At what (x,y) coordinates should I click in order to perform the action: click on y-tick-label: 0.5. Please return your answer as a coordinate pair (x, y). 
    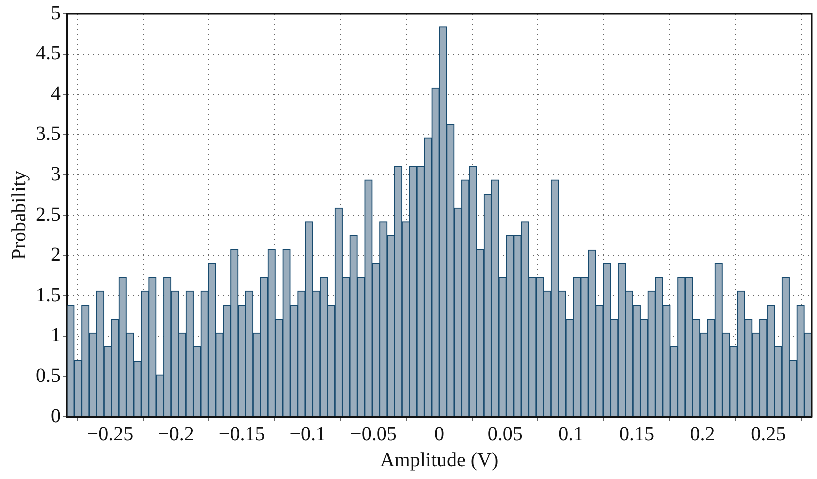
    Looking at the image, I should click on (48, 375).